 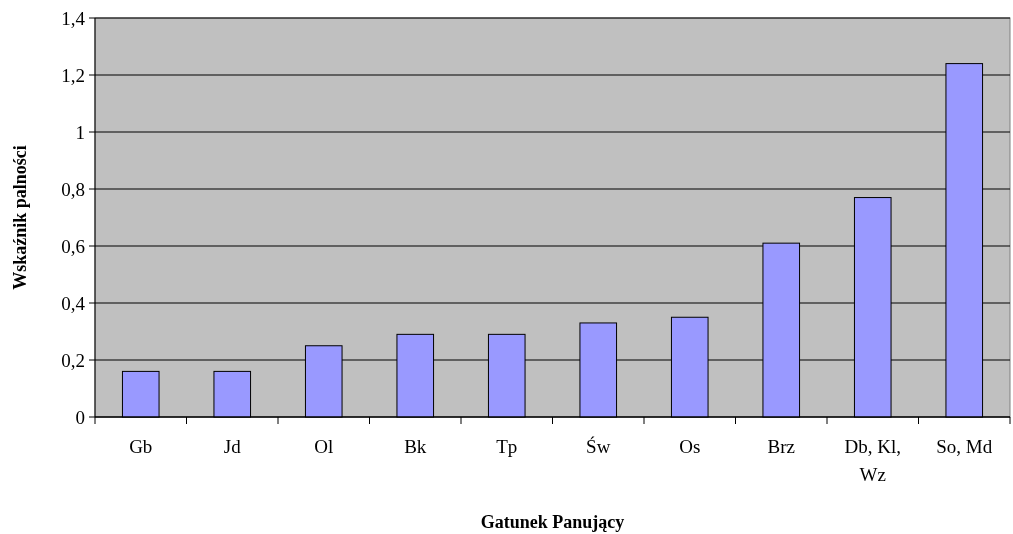 I want to click on y-tick-label: 0,6, so click(x=73, y=246).